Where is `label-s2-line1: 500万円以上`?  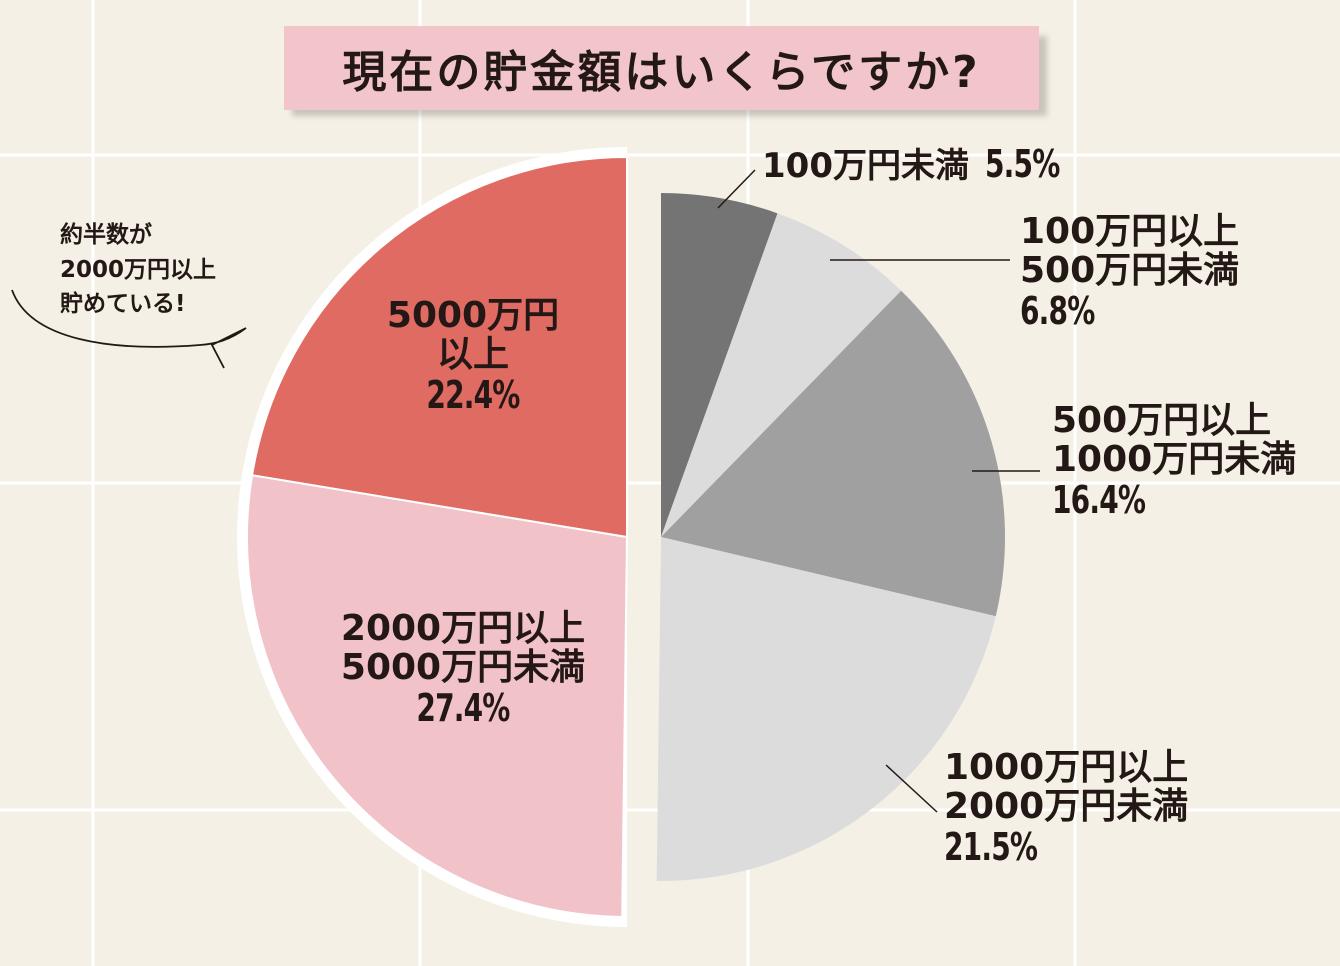 label-s2-line1: 500万円以上 is located at coordinates (1162, 420).